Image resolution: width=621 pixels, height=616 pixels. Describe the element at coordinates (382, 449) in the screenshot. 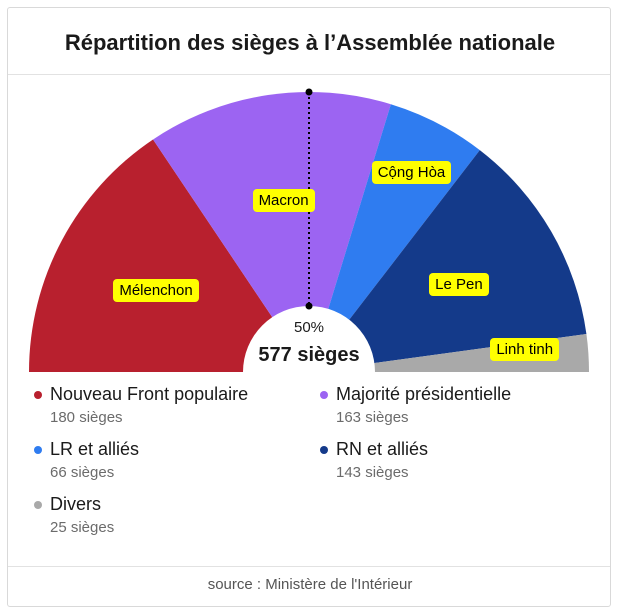

I see `legend-name: RN et alliés` at that location.